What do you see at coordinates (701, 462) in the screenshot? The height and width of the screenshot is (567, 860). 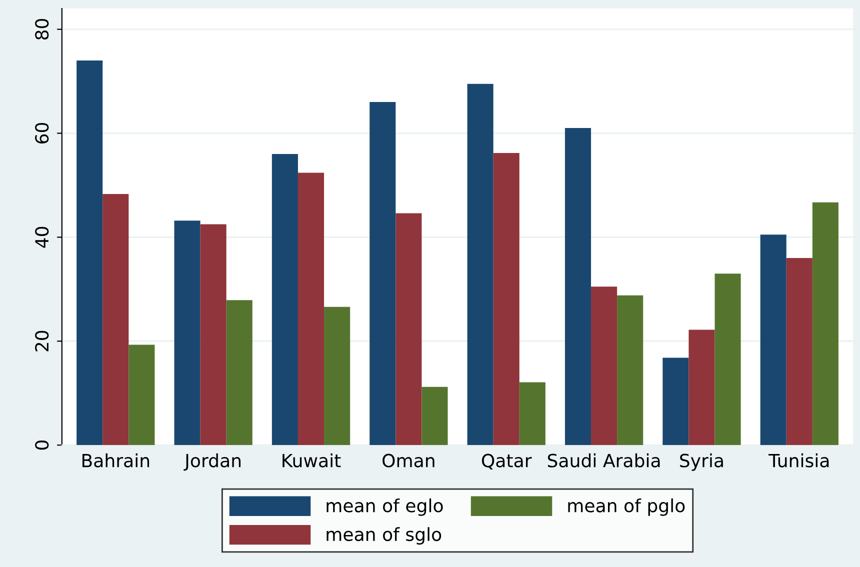 I see `x-tick-label: Syria` at bounding box center [701, 462].